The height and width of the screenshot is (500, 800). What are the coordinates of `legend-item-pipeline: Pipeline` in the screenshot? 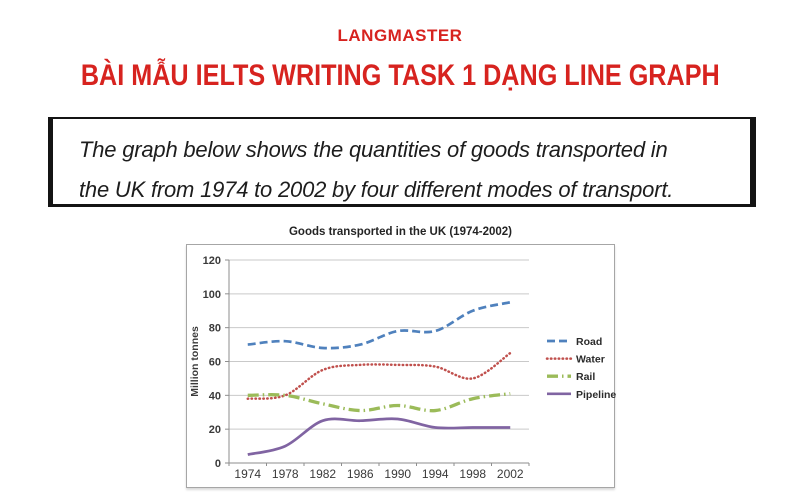 It's located at (581, 395).